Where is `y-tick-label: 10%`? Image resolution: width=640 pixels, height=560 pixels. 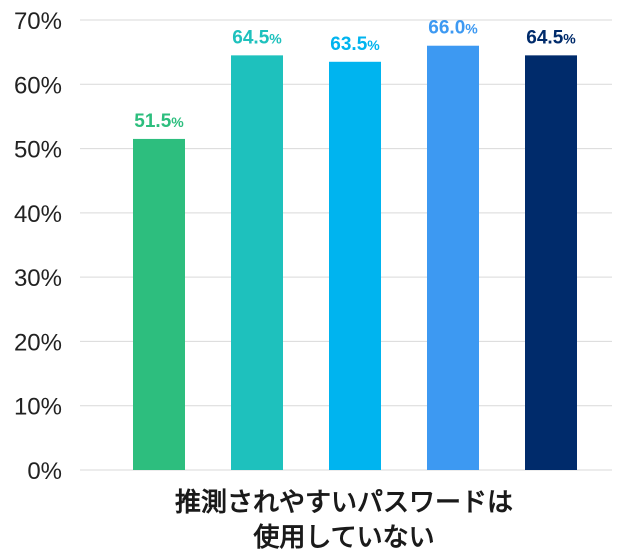 y-tick-label: 10% is located at coordinates (38, 407).